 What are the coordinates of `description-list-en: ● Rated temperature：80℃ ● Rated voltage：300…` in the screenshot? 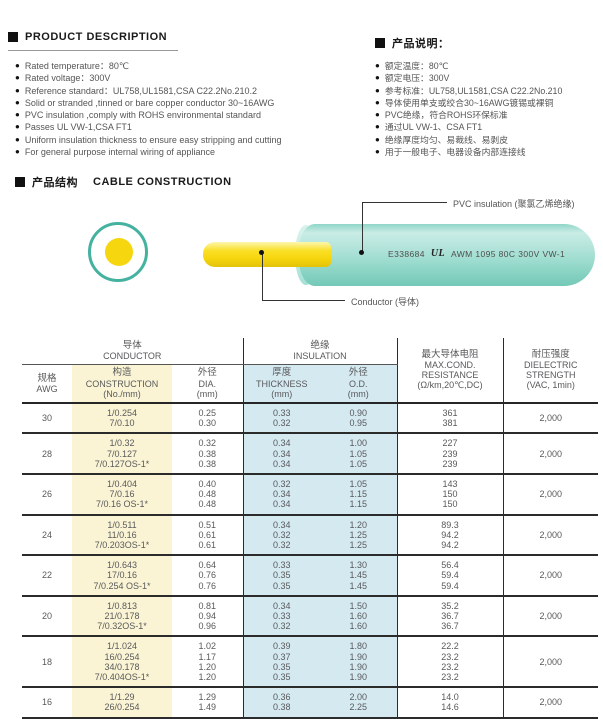 It's located at (192, 109).